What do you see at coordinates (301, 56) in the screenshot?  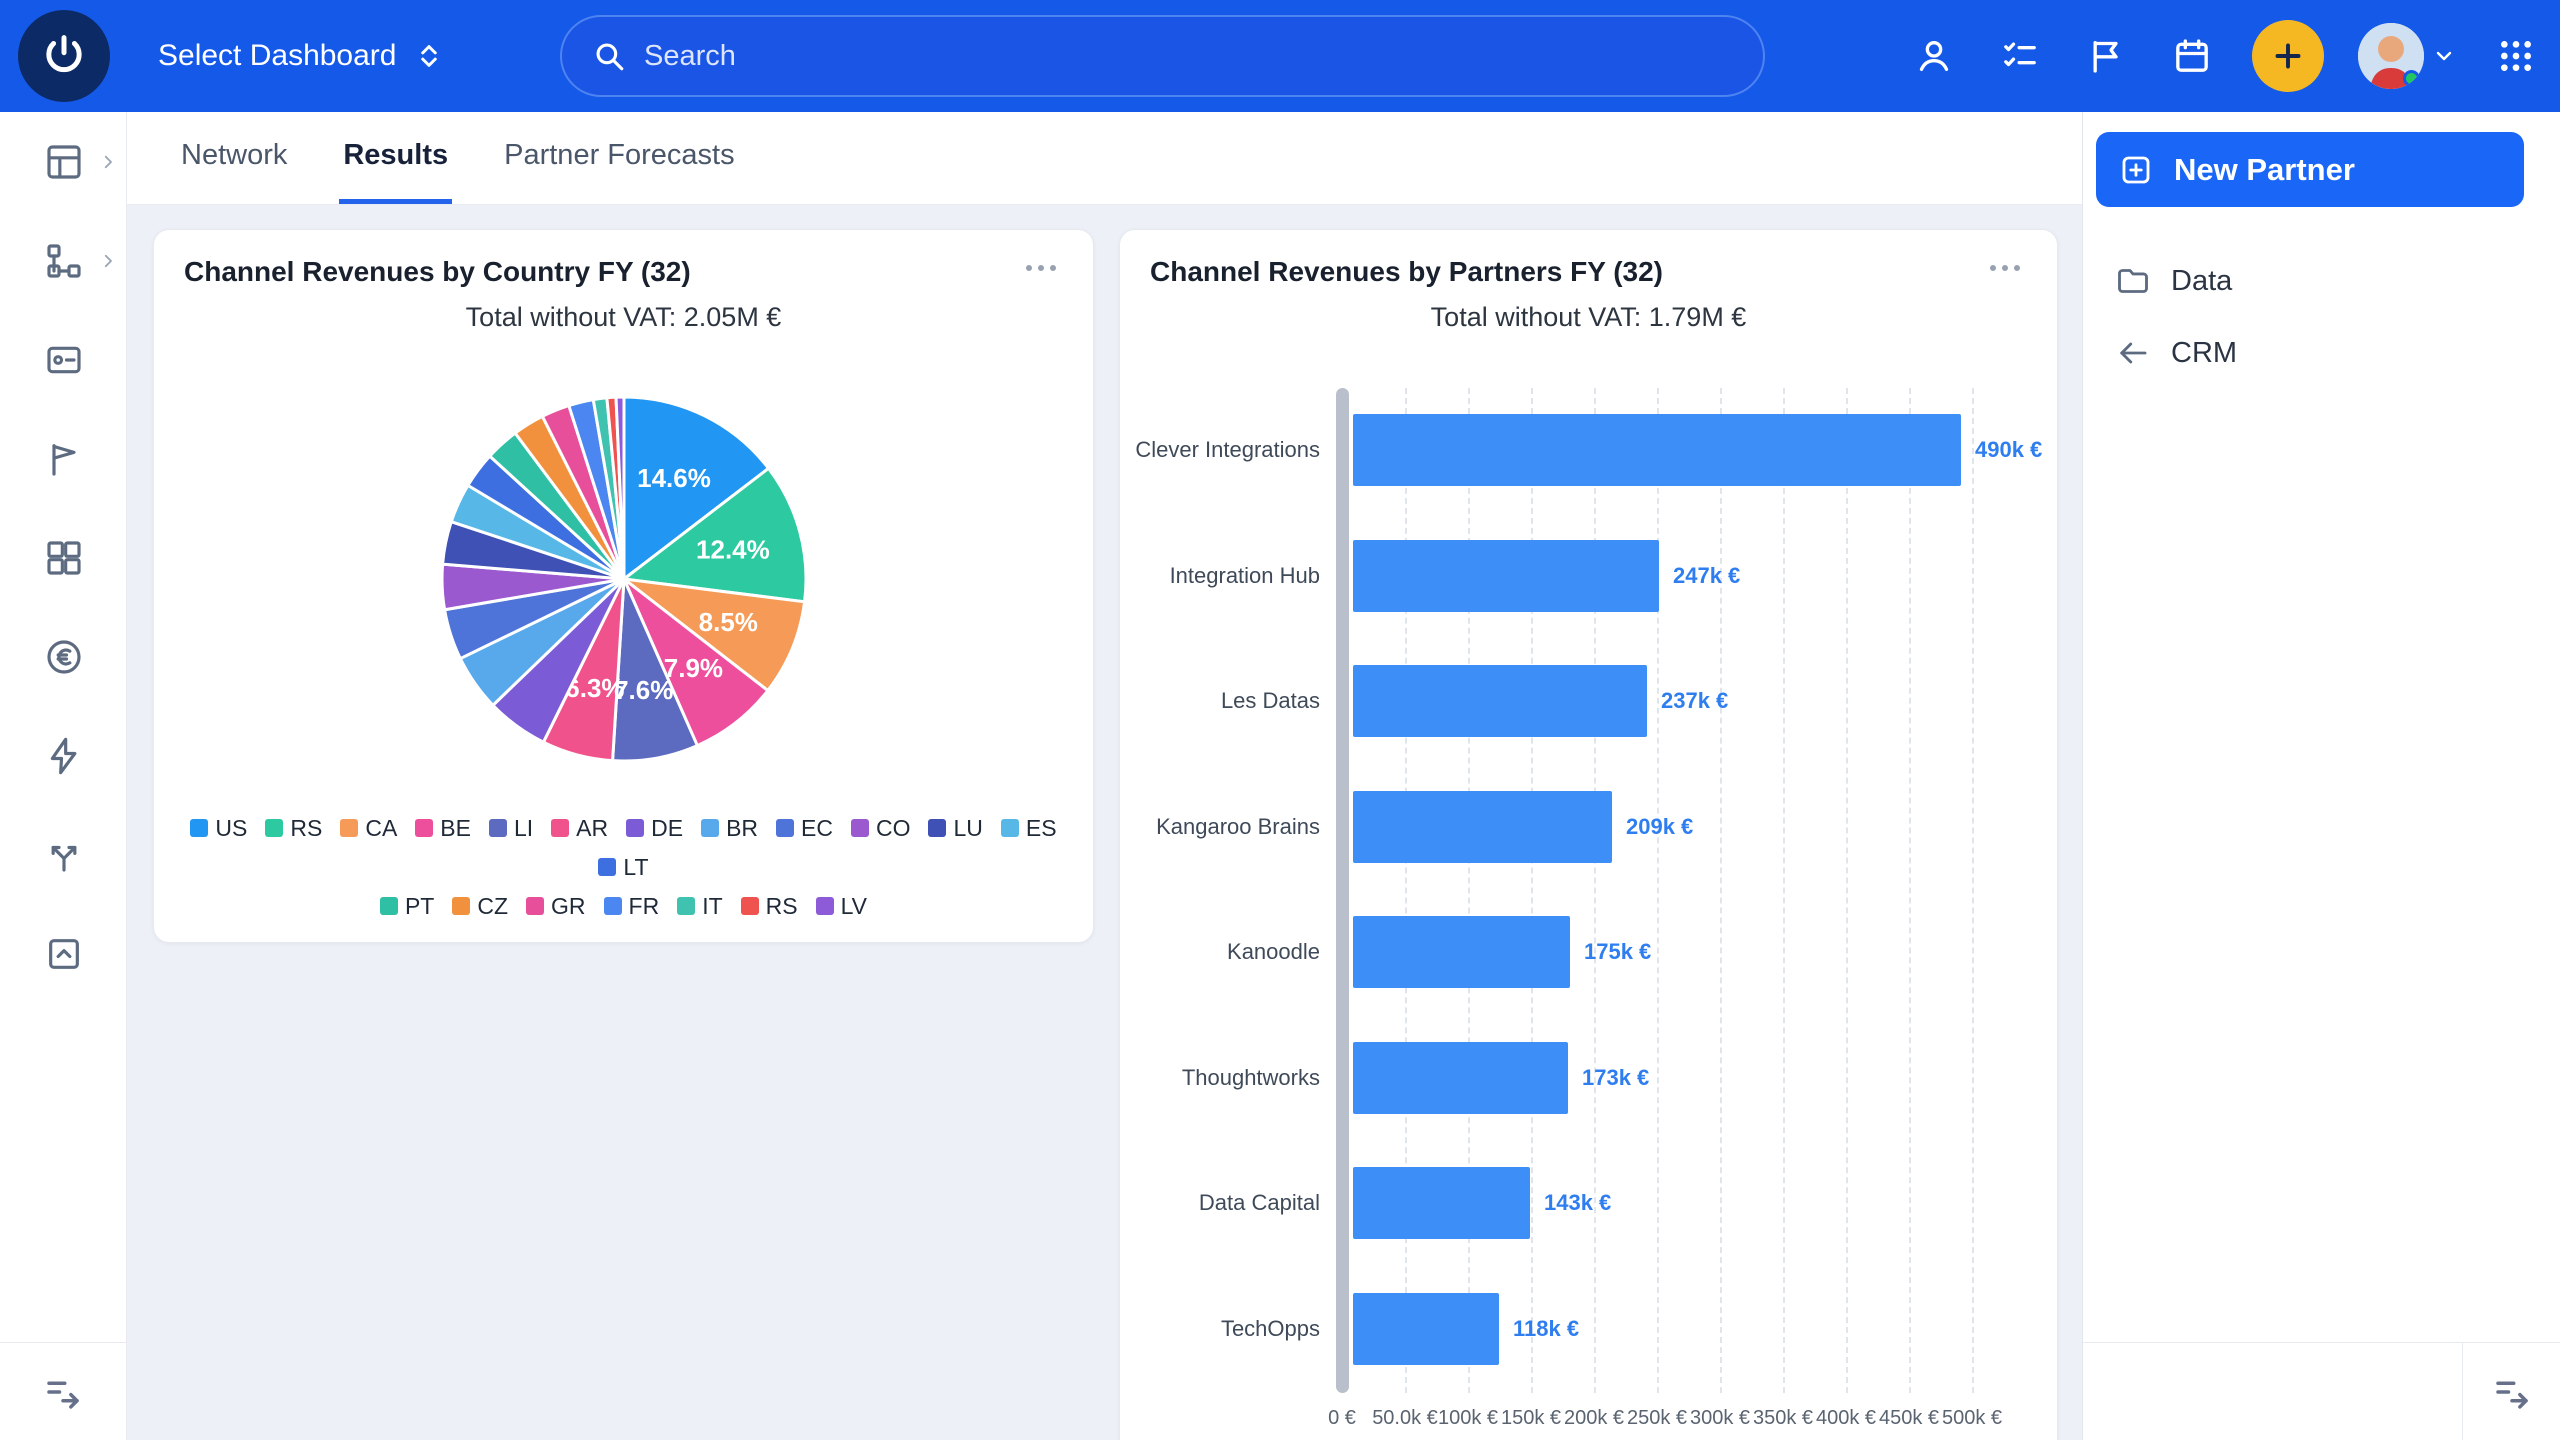 I see `dashboard-selector: Select Dashboard` at bounding box center [301, 56].